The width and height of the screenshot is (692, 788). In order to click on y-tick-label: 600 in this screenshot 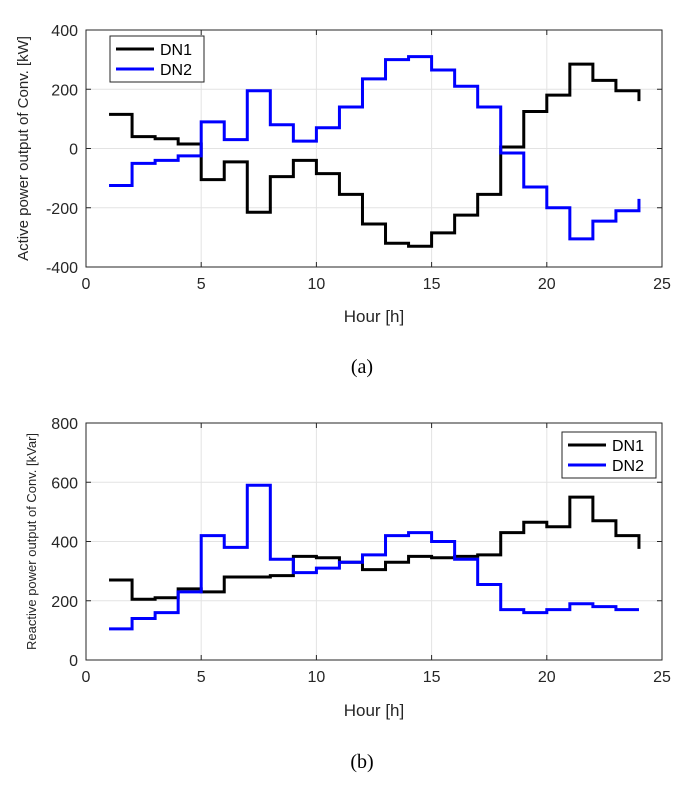, I will do `click(64, 483)`.